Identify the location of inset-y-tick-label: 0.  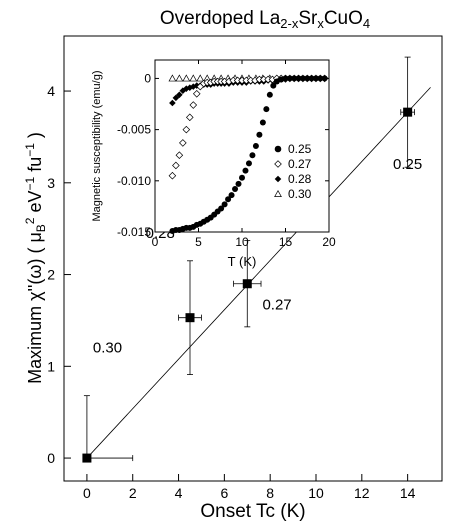
(147, 78).